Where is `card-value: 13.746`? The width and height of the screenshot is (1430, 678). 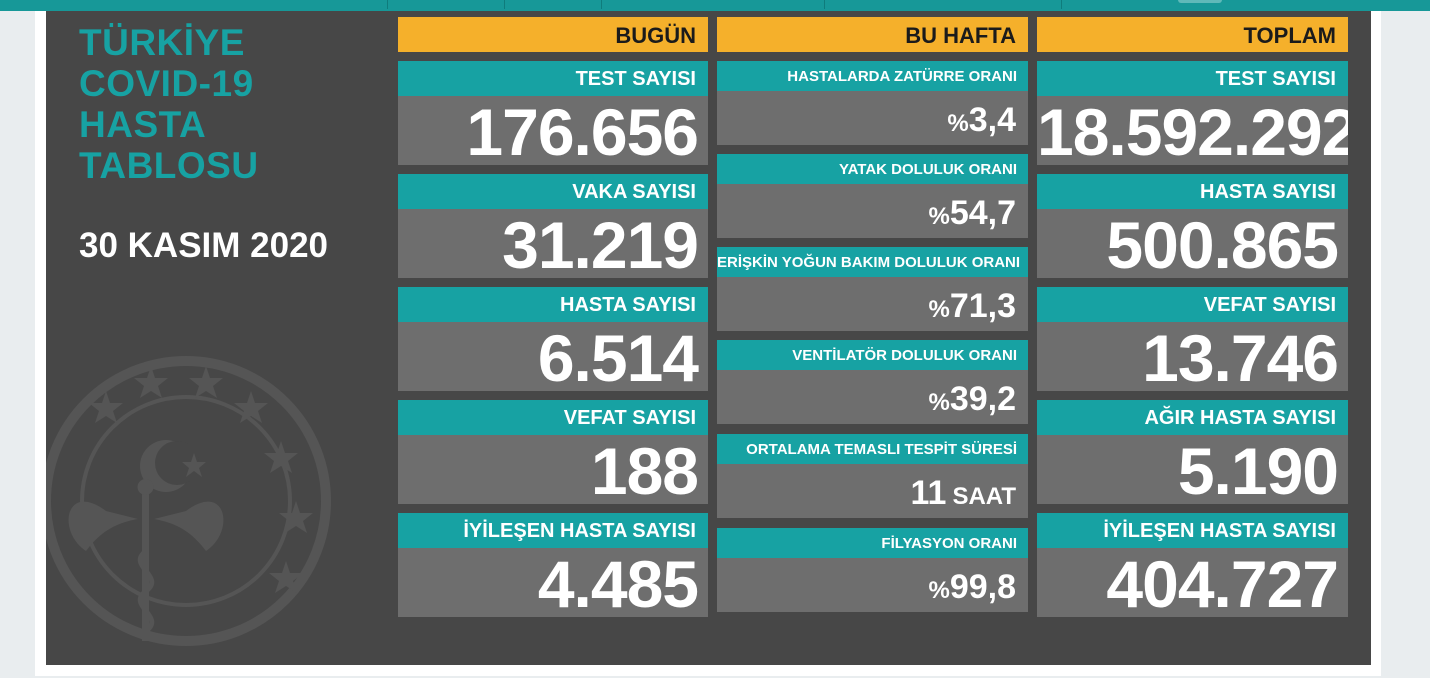
card-value: 13.746 is located at coordinates (1192, 356).